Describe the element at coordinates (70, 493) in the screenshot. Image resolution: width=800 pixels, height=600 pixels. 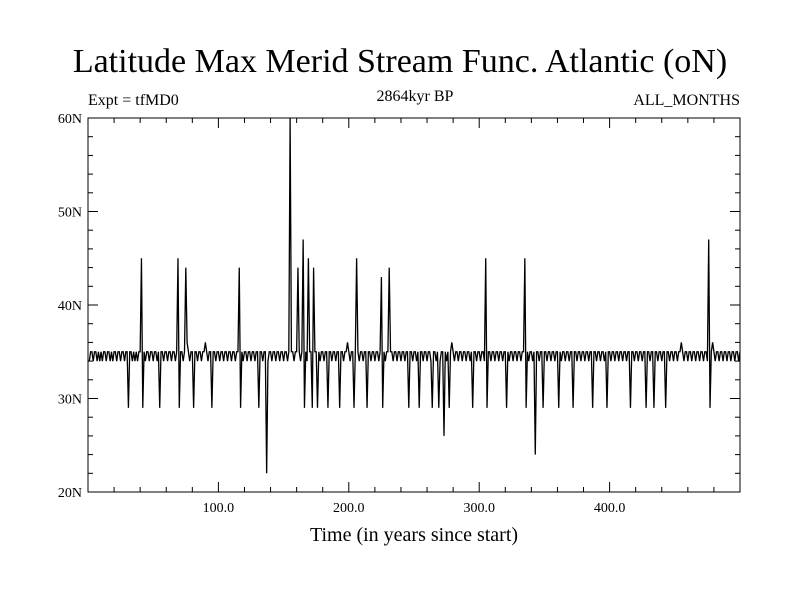
I see `y-tick-label: 20N` at that location.